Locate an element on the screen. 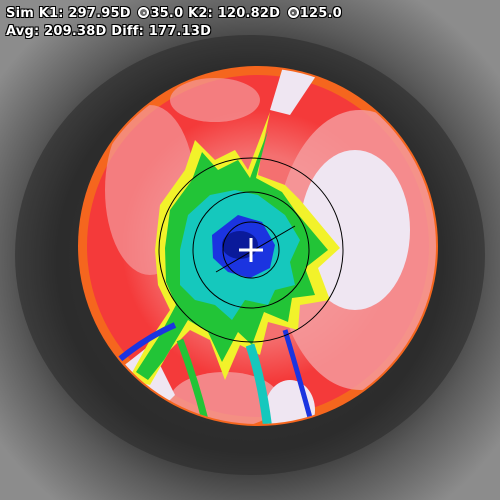  ring-inner is located at coordinates (251, 250).